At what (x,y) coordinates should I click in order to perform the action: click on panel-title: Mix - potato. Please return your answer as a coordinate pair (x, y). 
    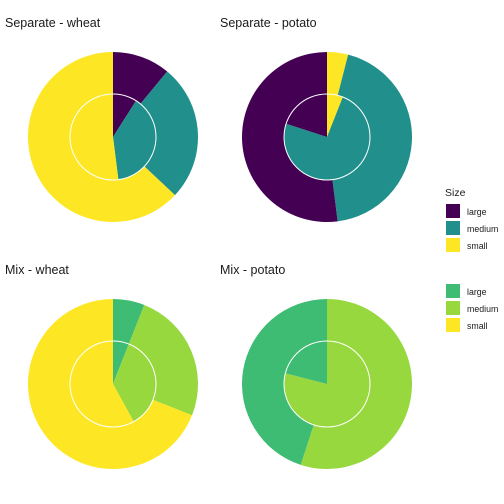
    Looking at the image, I should click on (252, 270).